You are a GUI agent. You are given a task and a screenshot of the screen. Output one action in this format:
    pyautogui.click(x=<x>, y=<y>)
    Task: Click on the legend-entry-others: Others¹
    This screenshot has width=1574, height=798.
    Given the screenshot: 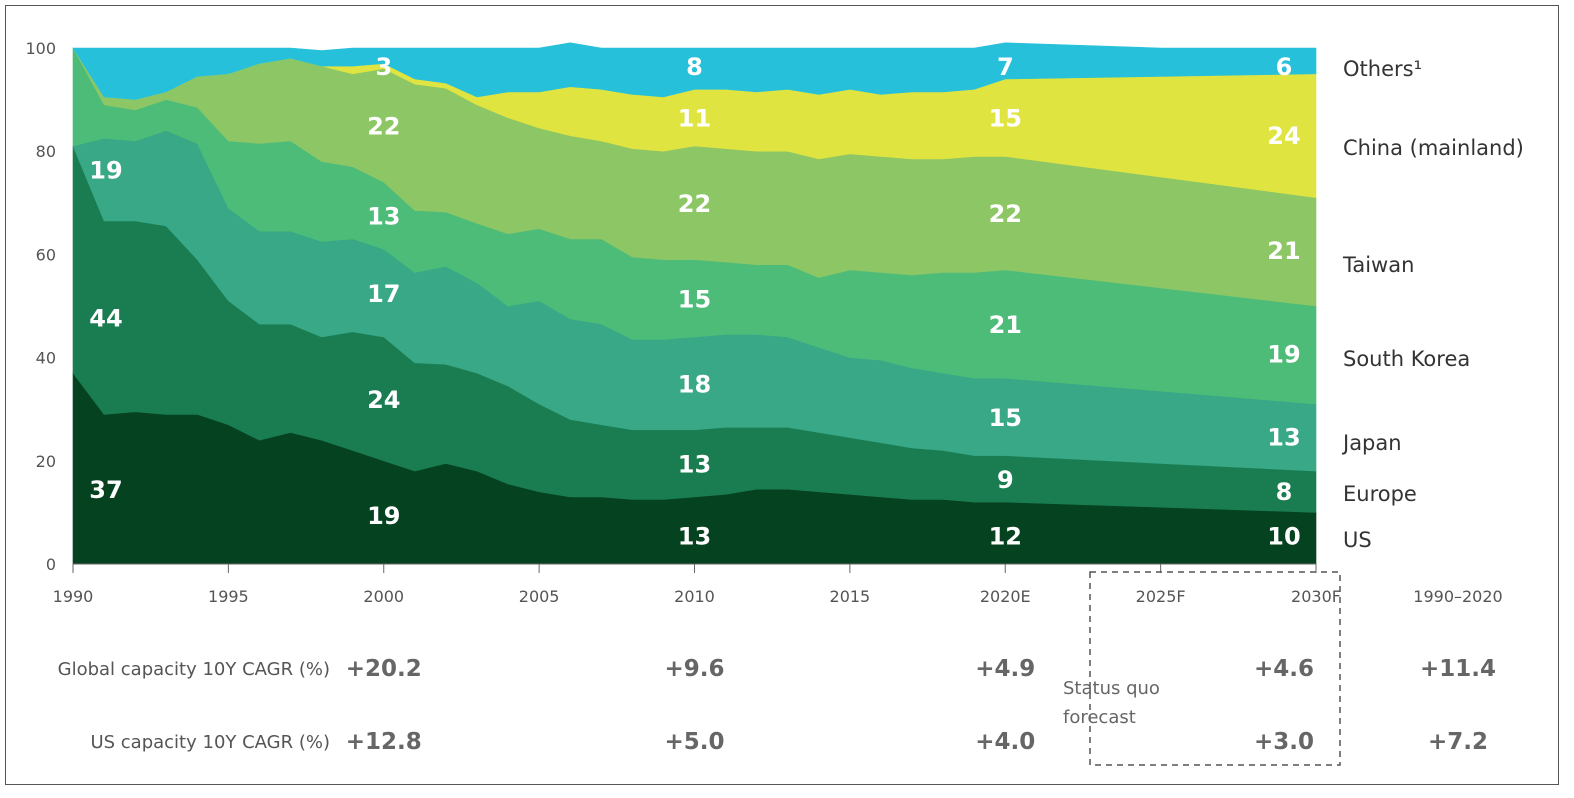 What is the action you would take?
    pyautogui.click(x=1382, y=69)
    